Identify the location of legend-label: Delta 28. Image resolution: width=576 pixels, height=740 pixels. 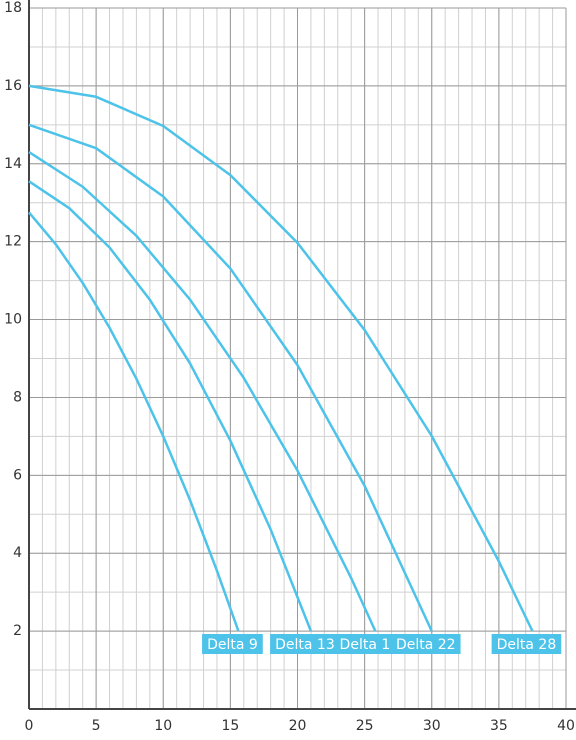
(527, 645).